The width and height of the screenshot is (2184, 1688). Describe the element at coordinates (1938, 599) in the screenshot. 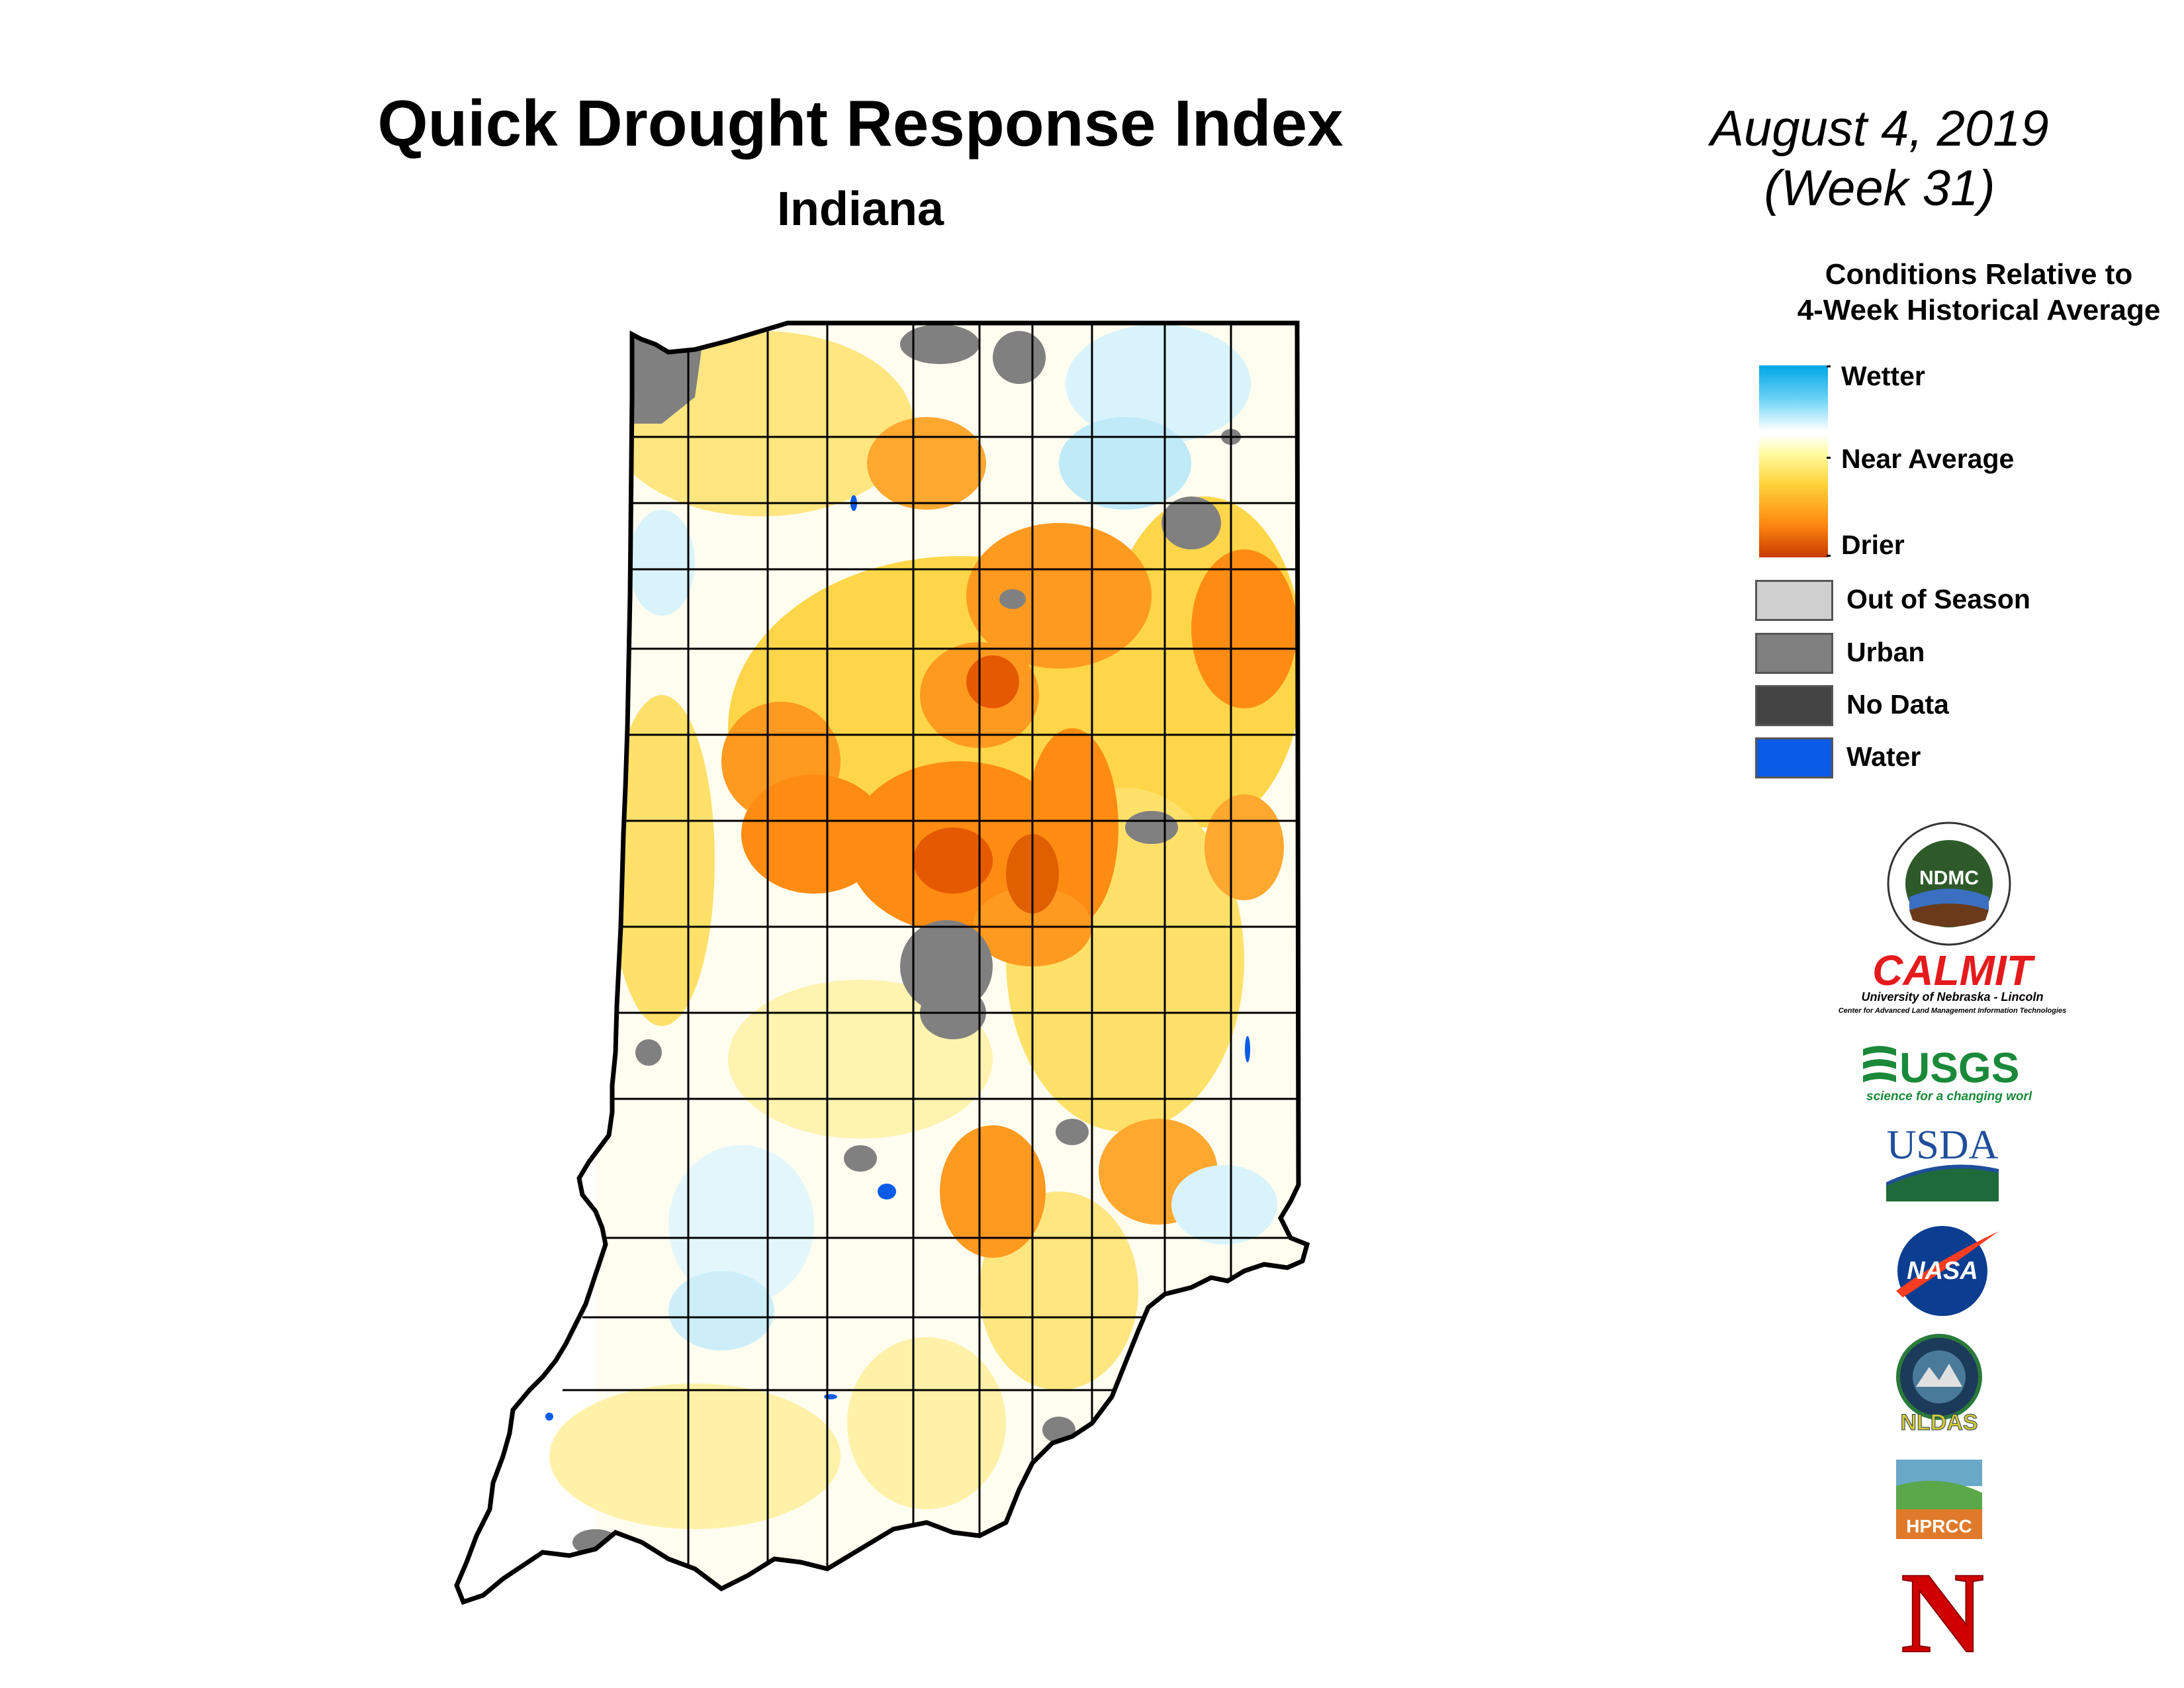

I see `legend-out-of-season: Out of Season` at that location.